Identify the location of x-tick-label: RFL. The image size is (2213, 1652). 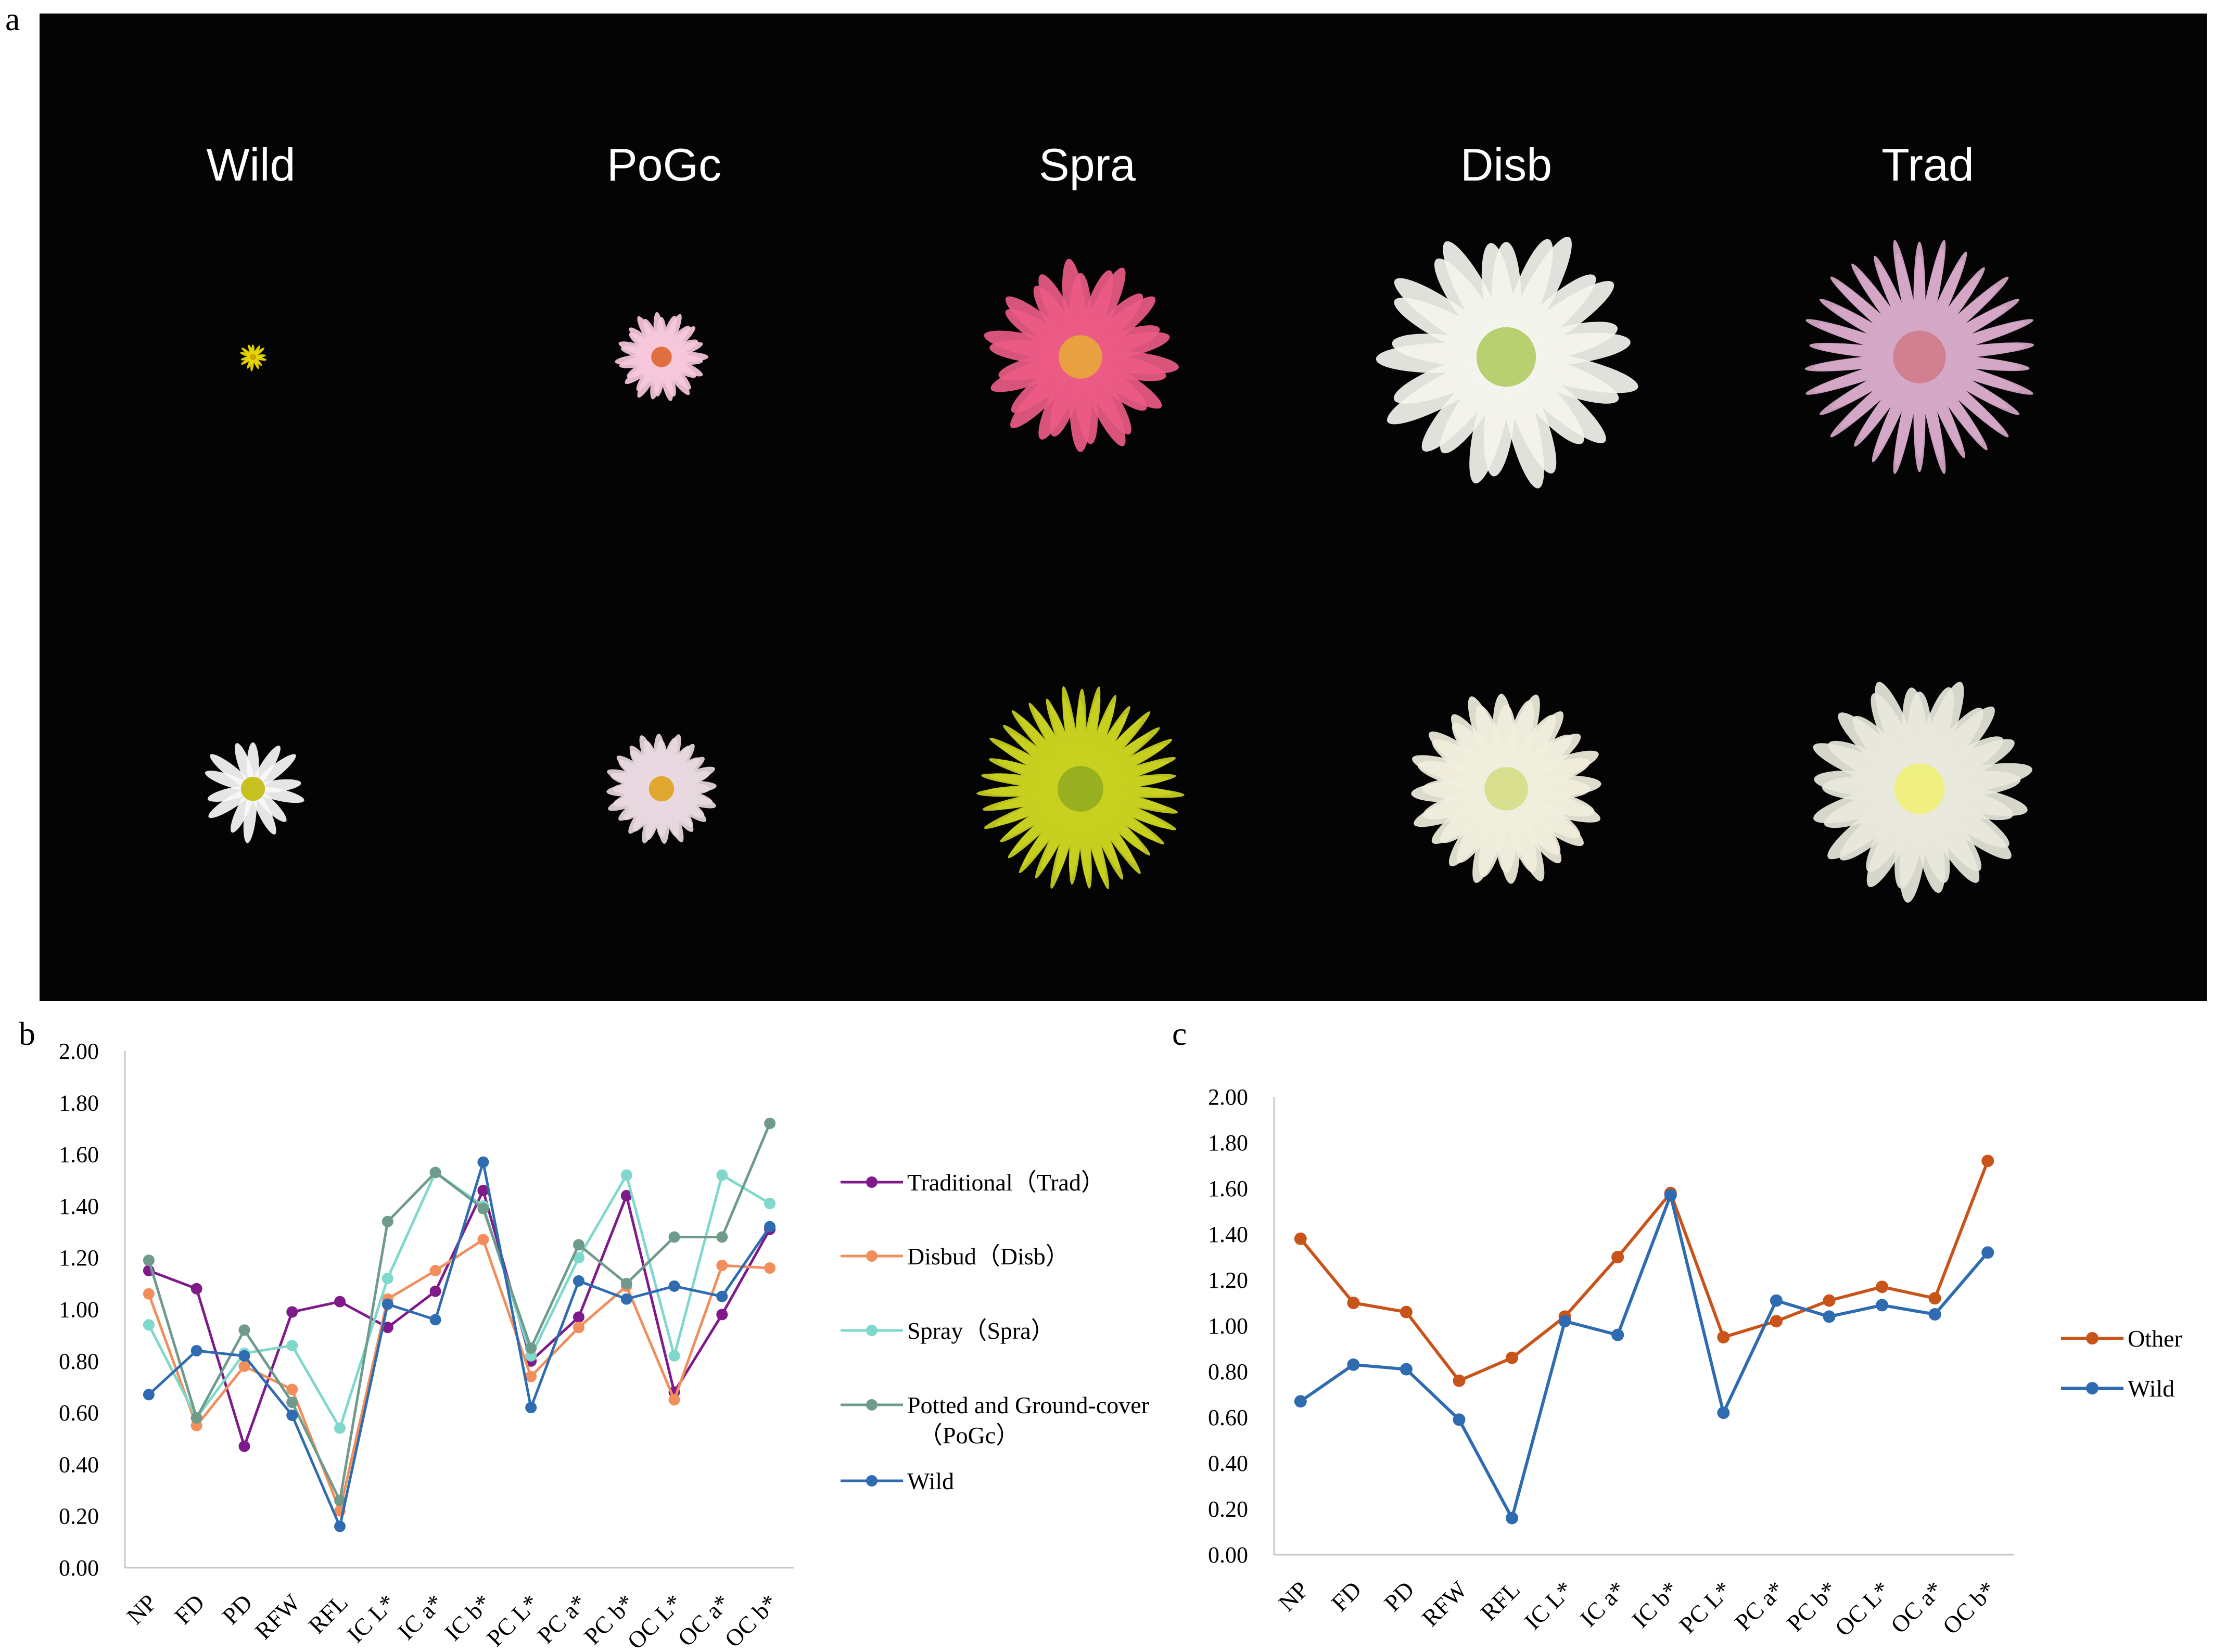
(328, 1614).